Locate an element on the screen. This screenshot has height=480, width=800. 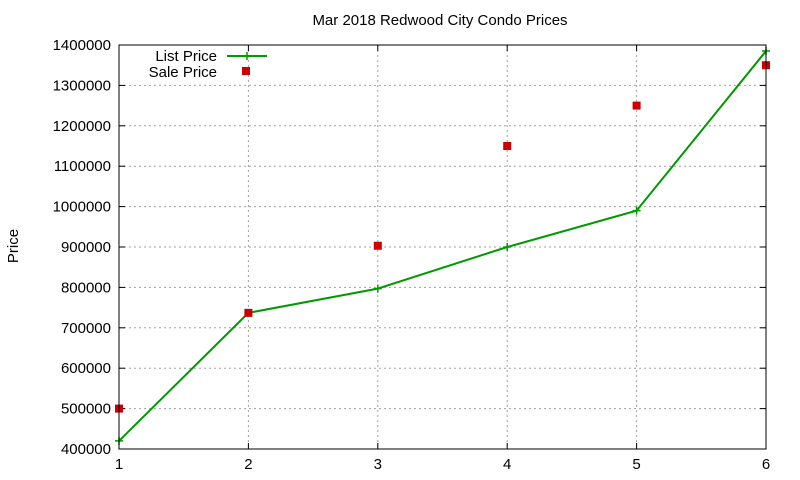
x-tick-label: 2 is located at coordinates (248, 464).